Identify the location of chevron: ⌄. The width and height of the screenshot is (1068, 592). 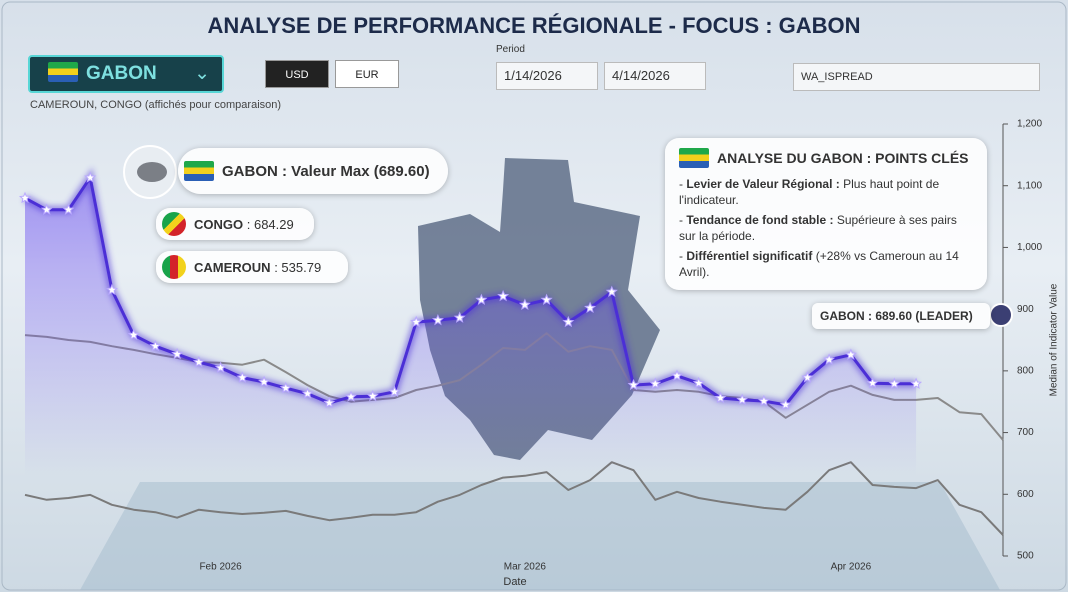
(202, 73).